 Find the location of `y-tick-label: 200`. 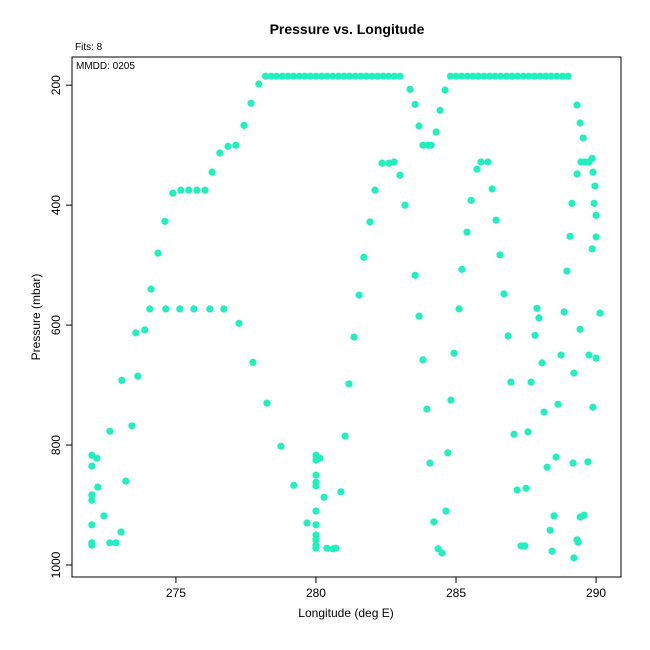

y-tick-label: 200 is located at coordinates (56, 85).